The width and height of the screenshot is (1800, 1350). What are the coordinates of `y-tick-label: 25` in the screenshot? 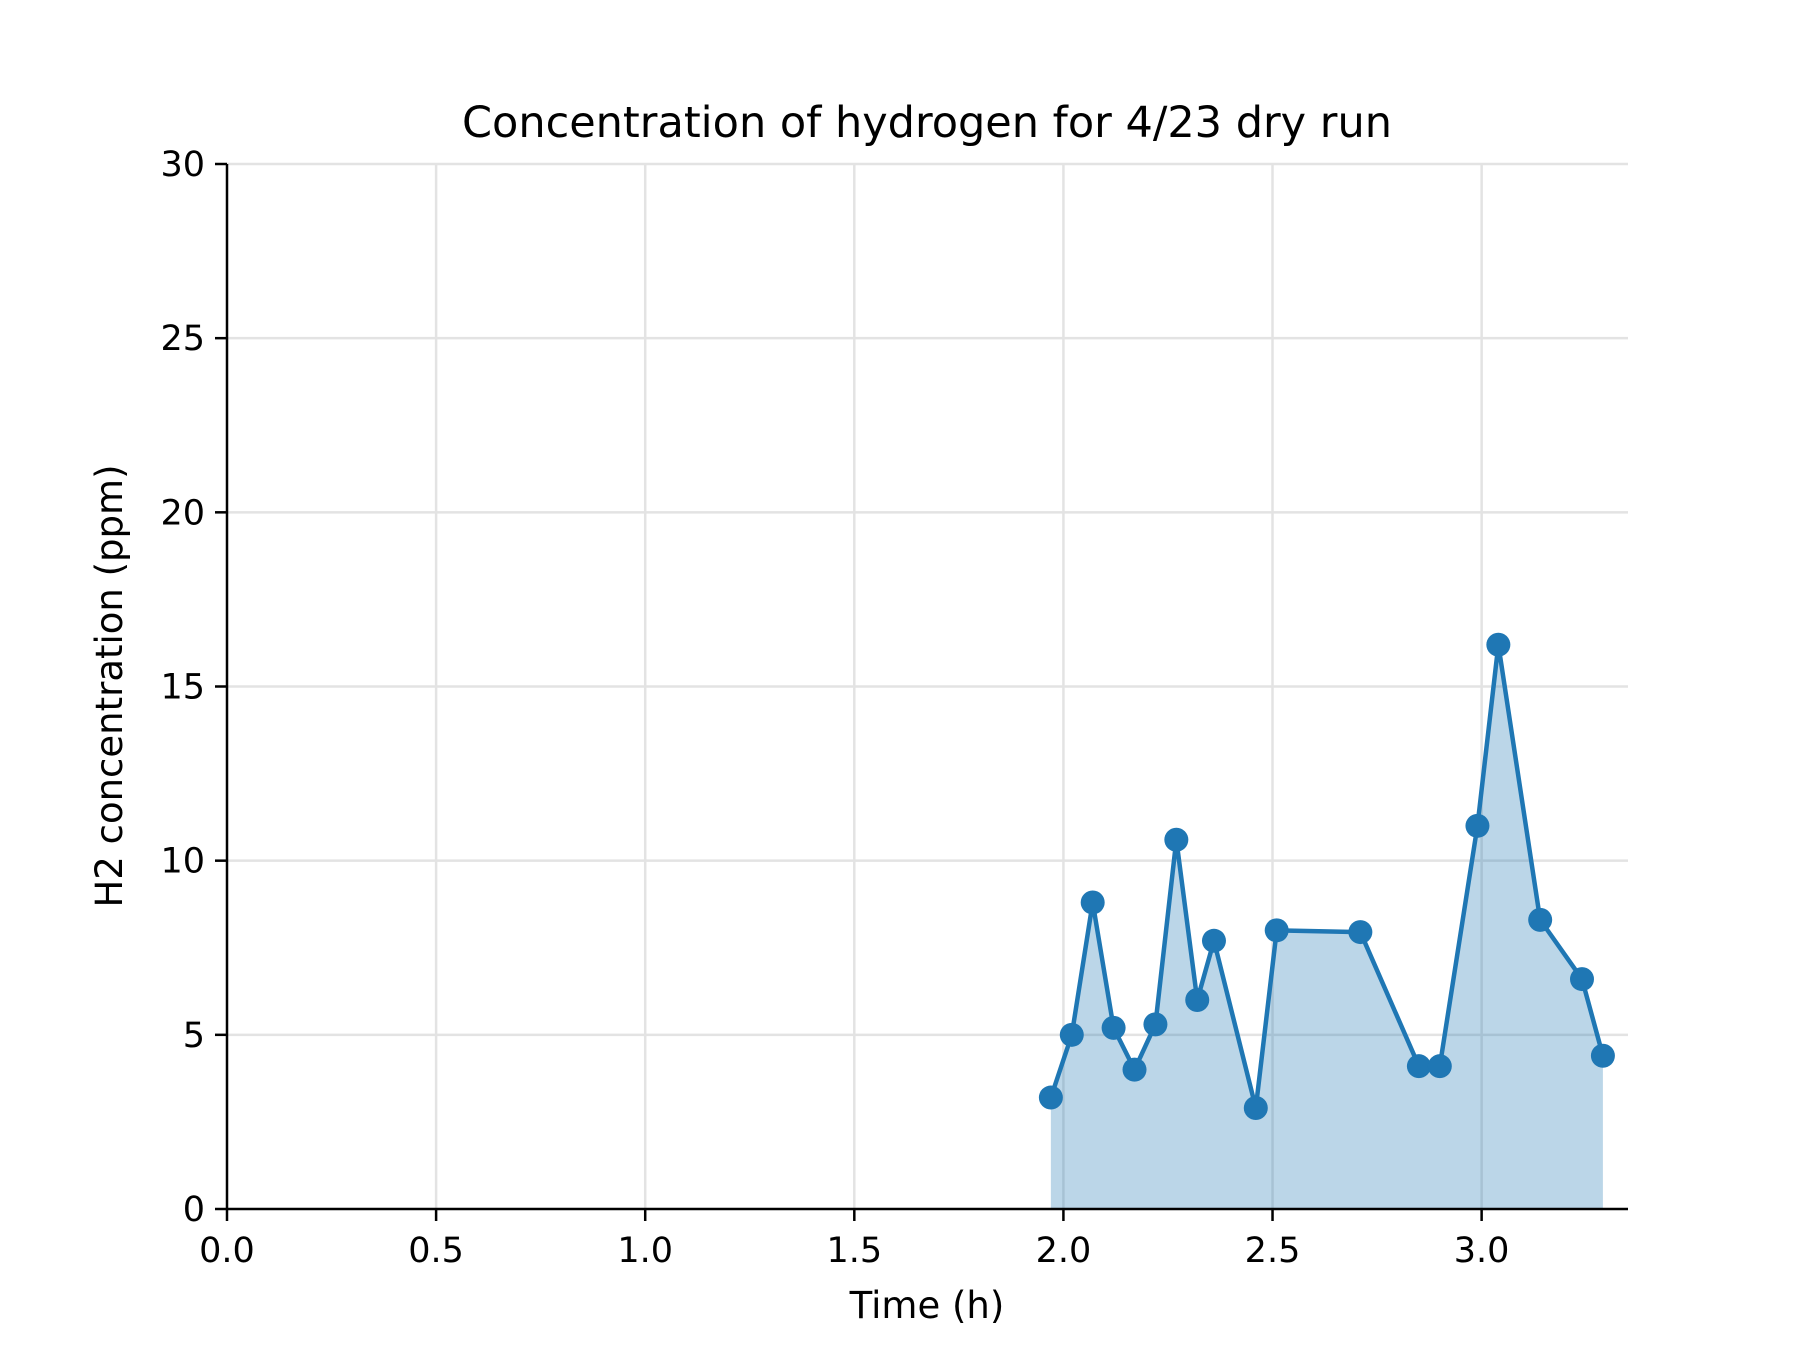 It's located at (182, 339).